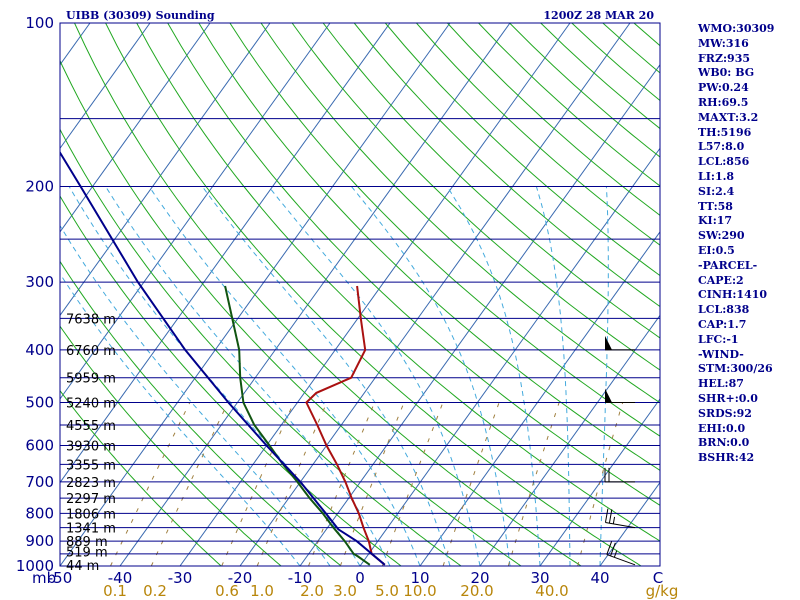  I want to click on stat-item: LCL:856, so click(724, 162).